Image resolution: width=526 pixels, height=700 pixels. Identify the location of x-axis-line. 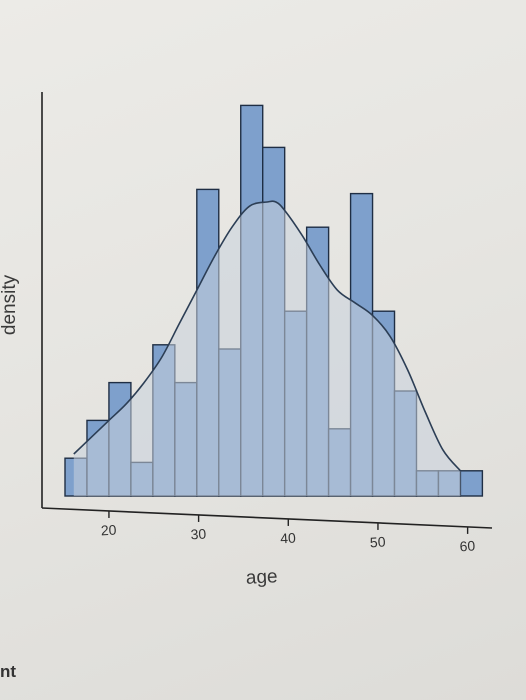
(267, 518).